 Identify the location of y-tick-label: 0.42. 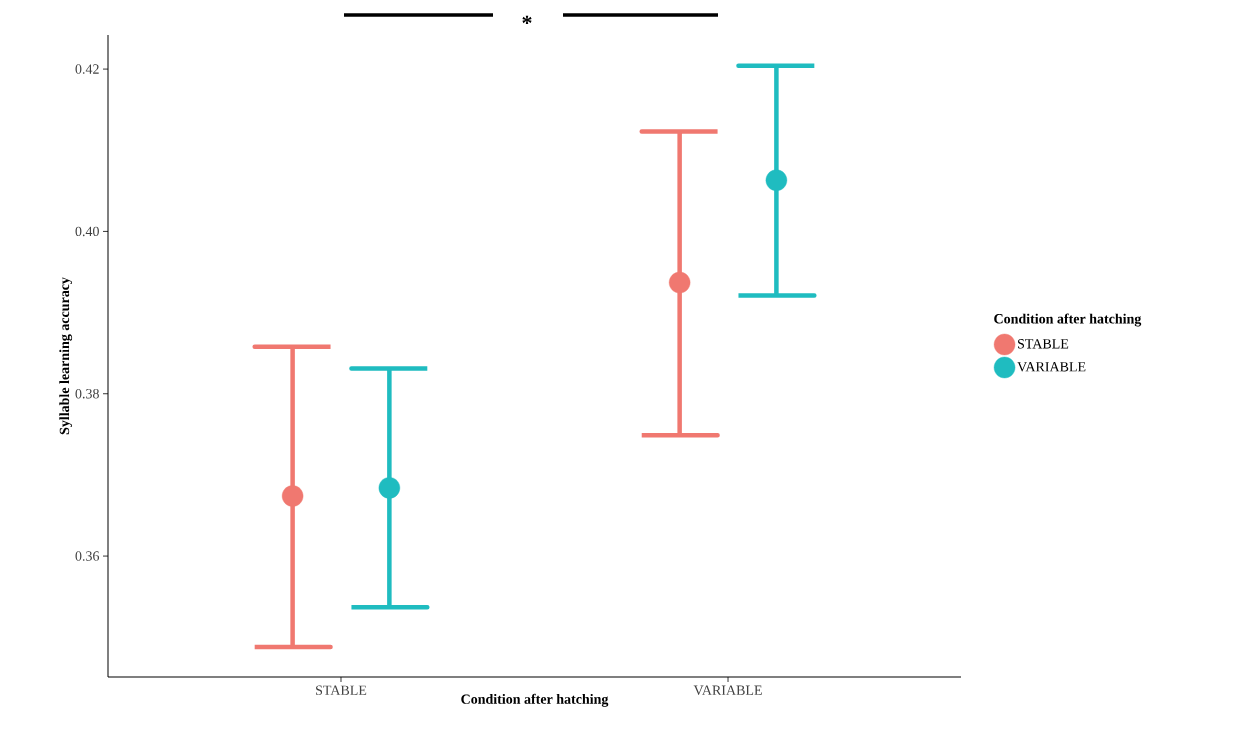
(87, 69).